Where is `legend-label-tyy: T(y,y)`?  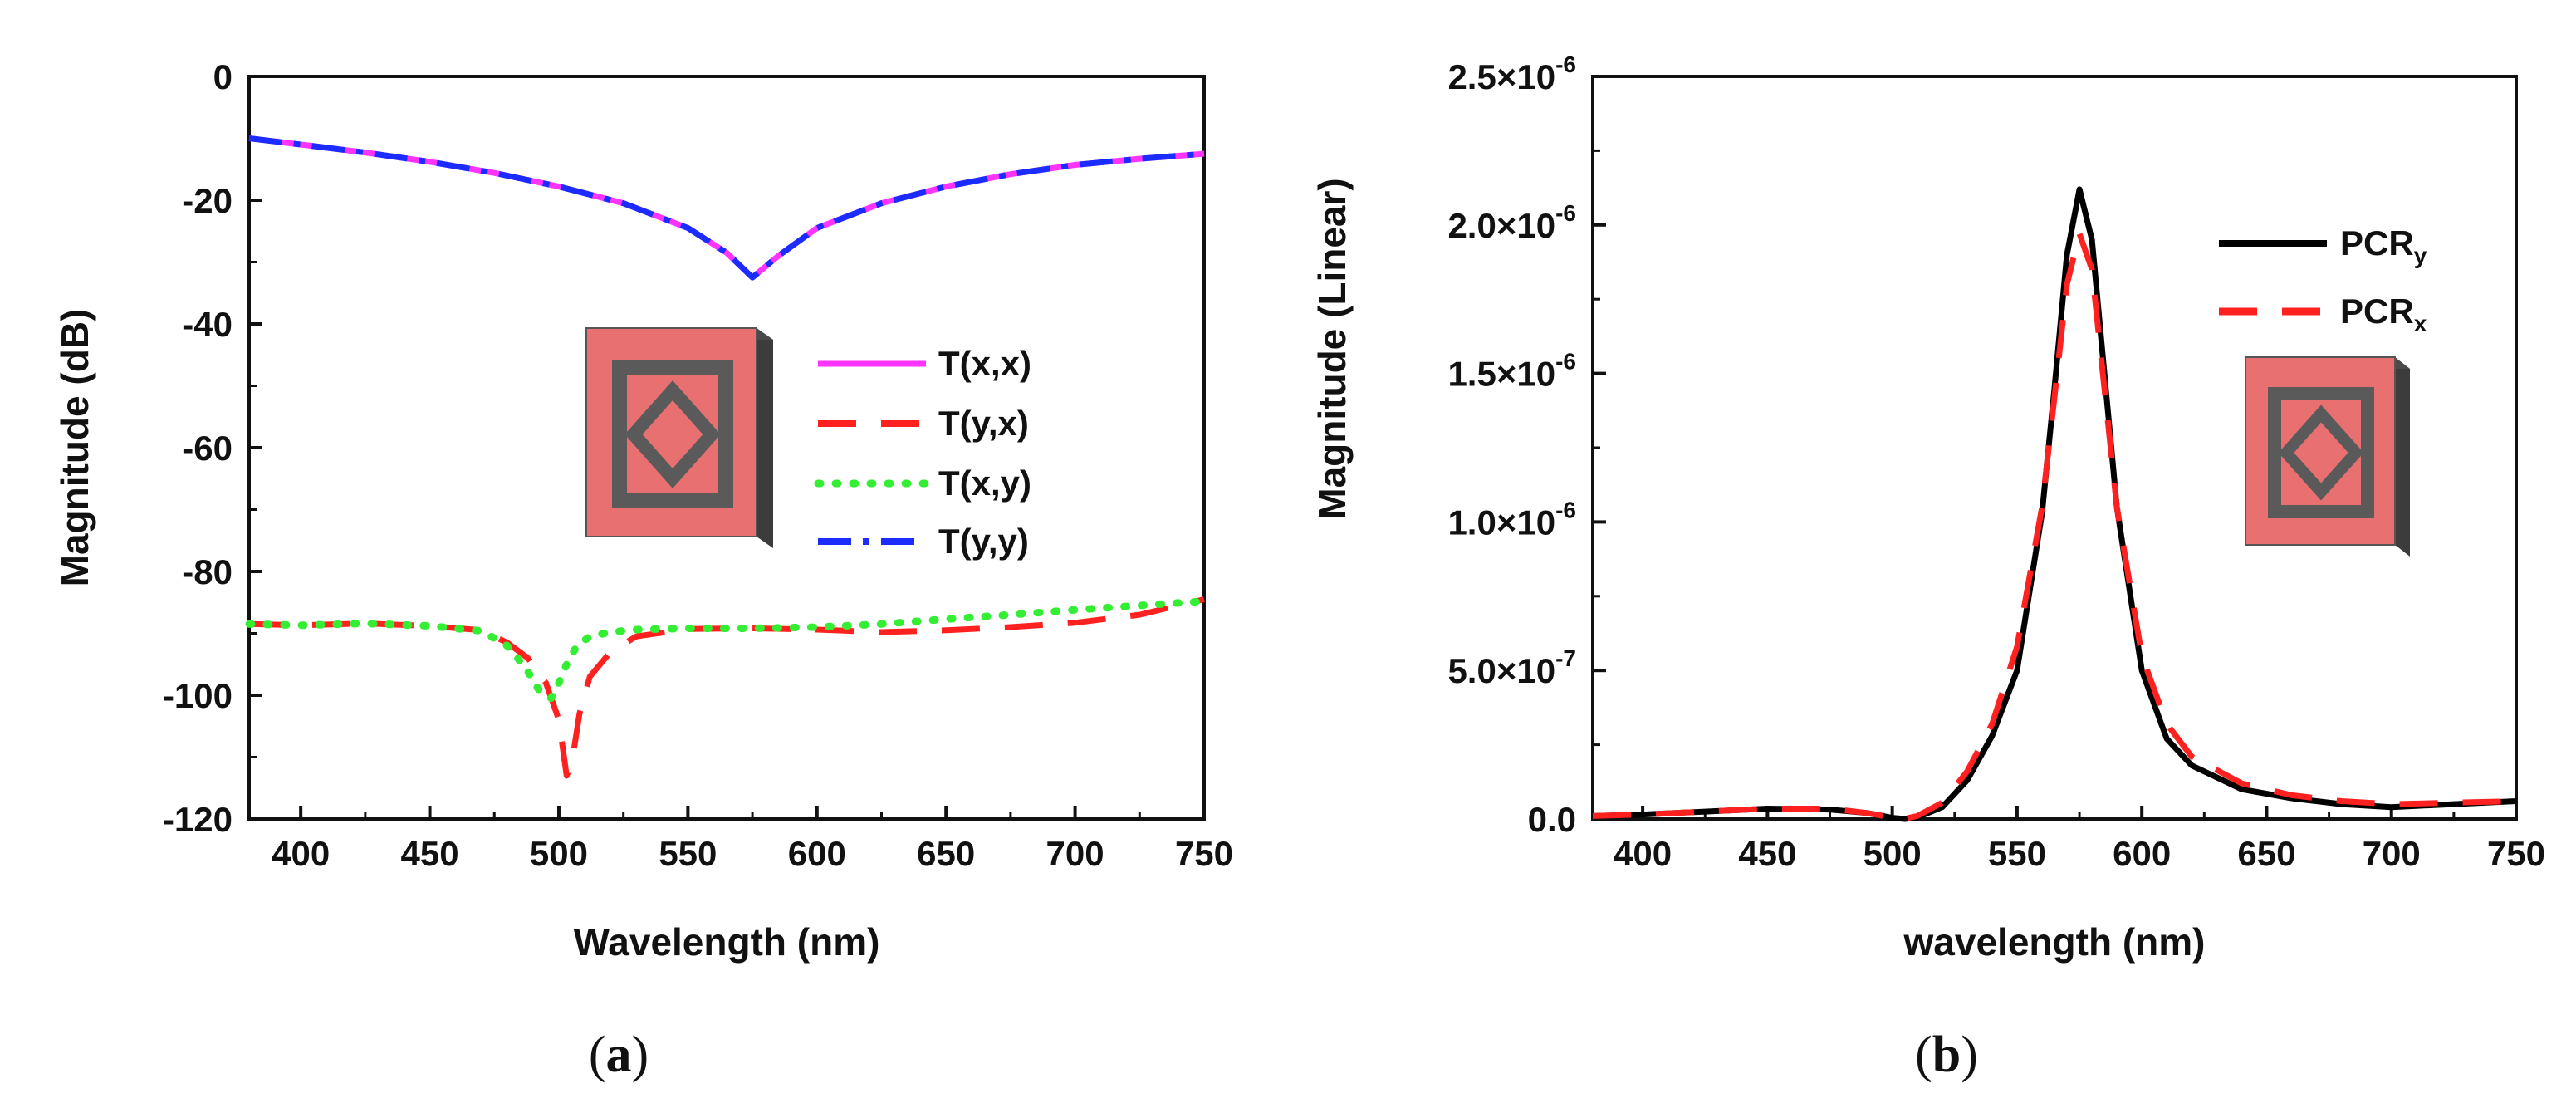 legend-label-tyy: T(y,y) is located at coordinates (984, 541).